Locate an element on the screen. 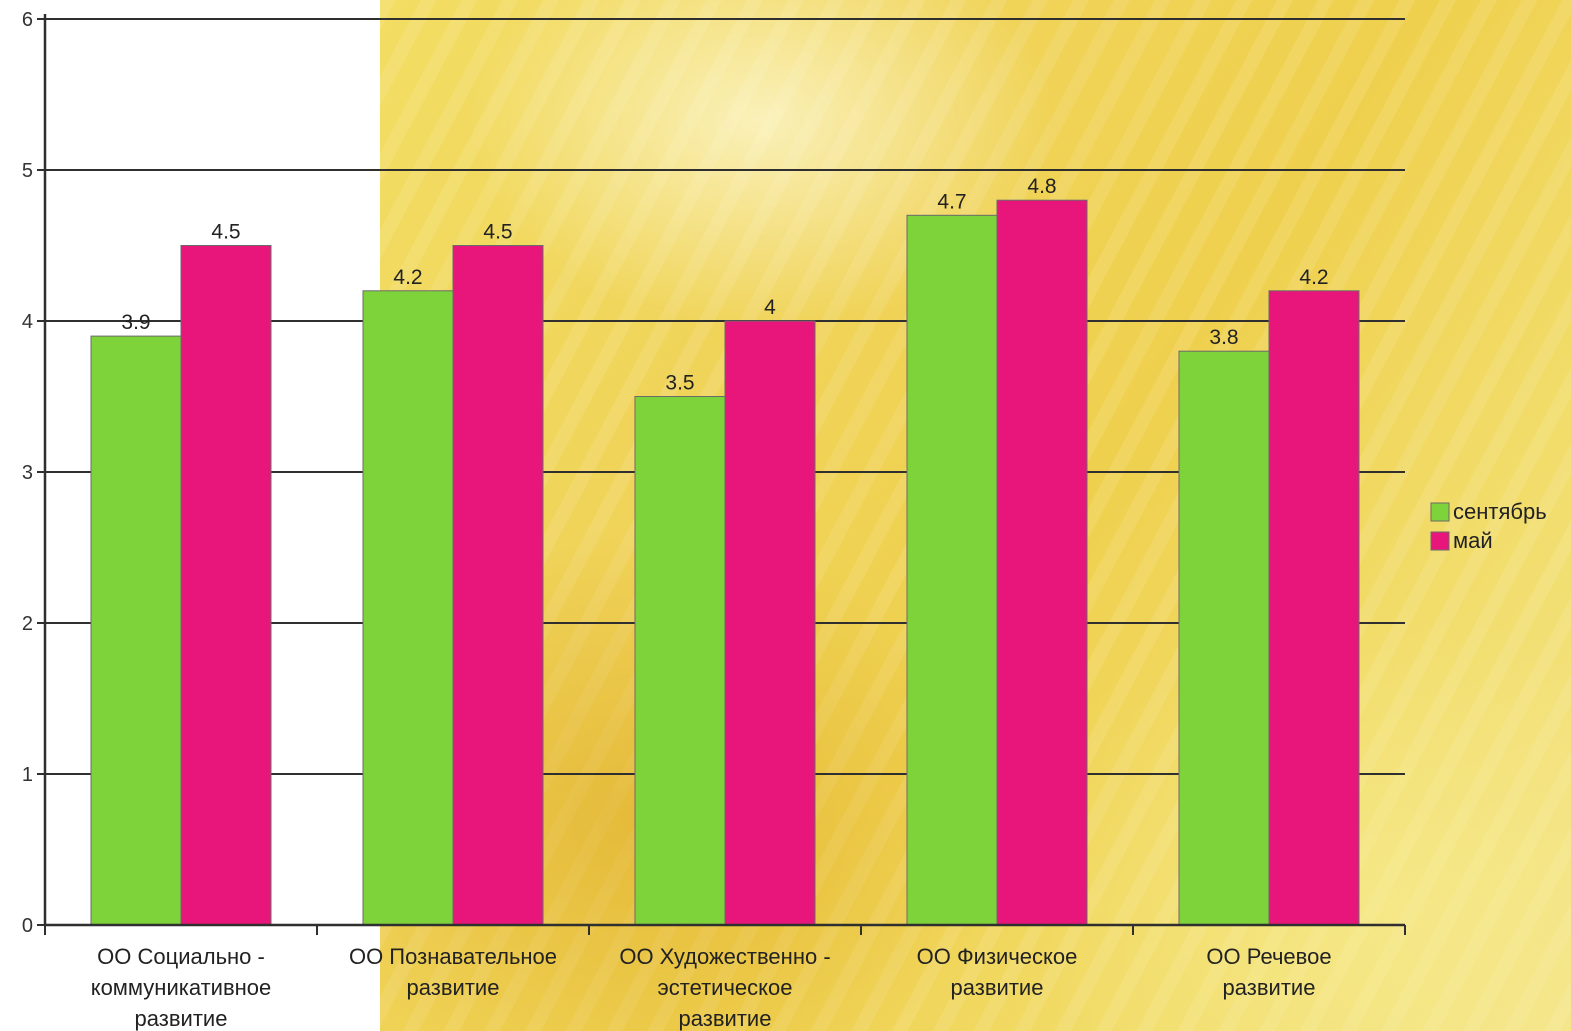 This screenshot has width=1571, height=1031. y-tick-label: 4 is located at coordinates (27, 322).